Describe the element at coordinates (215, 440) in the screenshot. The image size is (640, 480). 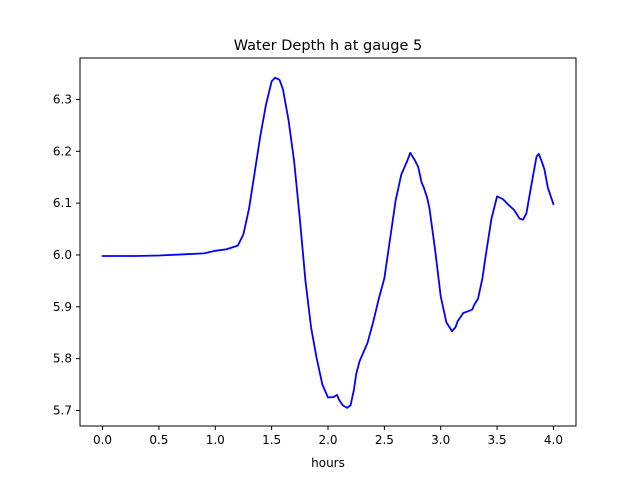
I see `x-tick-label: 1.0` at that location.